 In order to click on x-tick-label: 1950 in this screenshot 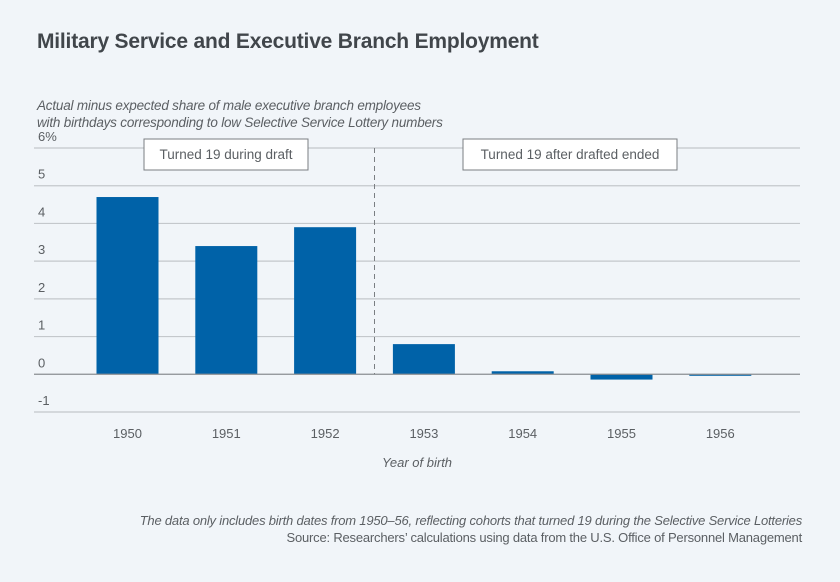, I will do `click(127, 433)`.